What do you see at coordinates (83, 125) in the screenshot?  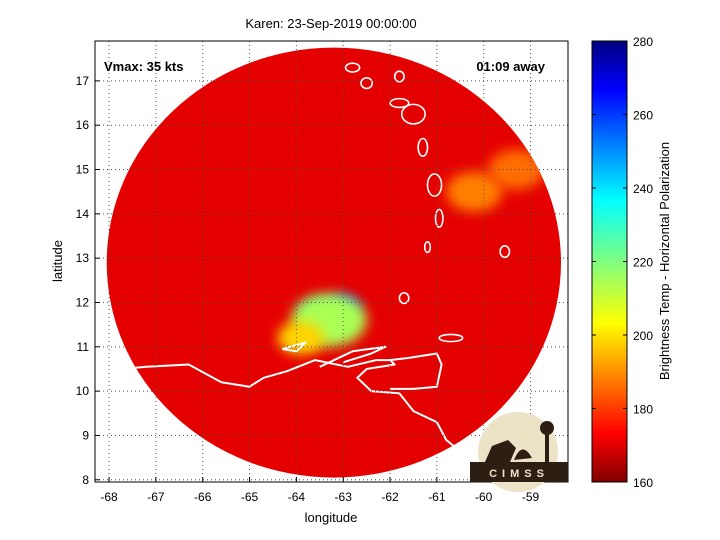 I see `y-tick-label: 16` at bounding box center [83, 125].